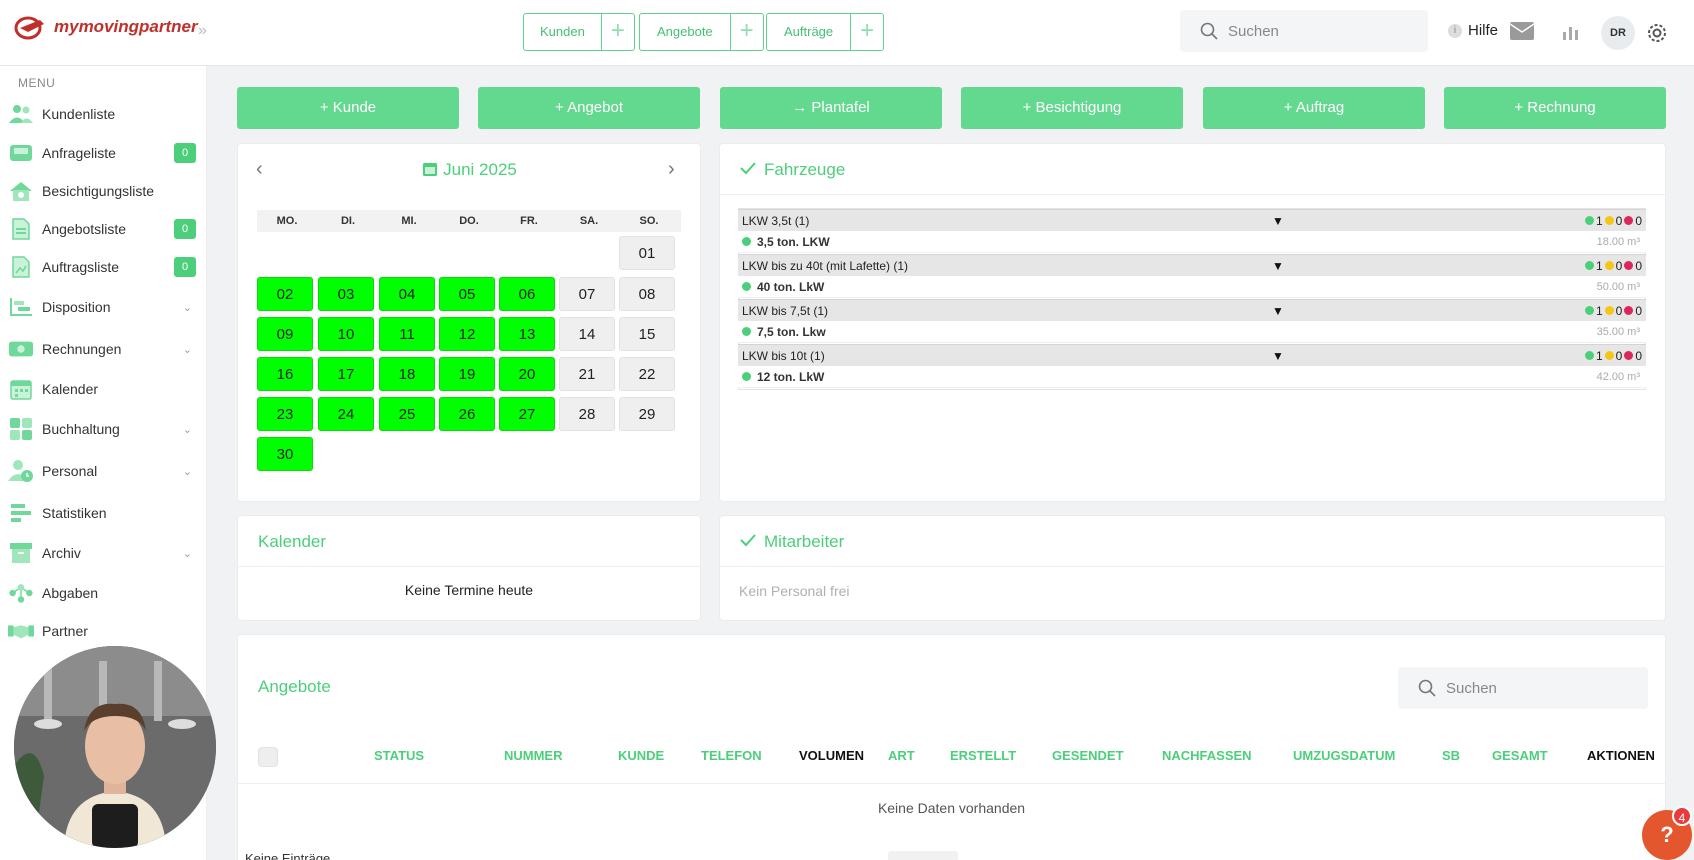 Image resolution: width=1694 pixels, height=860 pixels. Describe the element at coordinates (647, 414) in the screenshot. I see `calendar-day: 29` at that location.